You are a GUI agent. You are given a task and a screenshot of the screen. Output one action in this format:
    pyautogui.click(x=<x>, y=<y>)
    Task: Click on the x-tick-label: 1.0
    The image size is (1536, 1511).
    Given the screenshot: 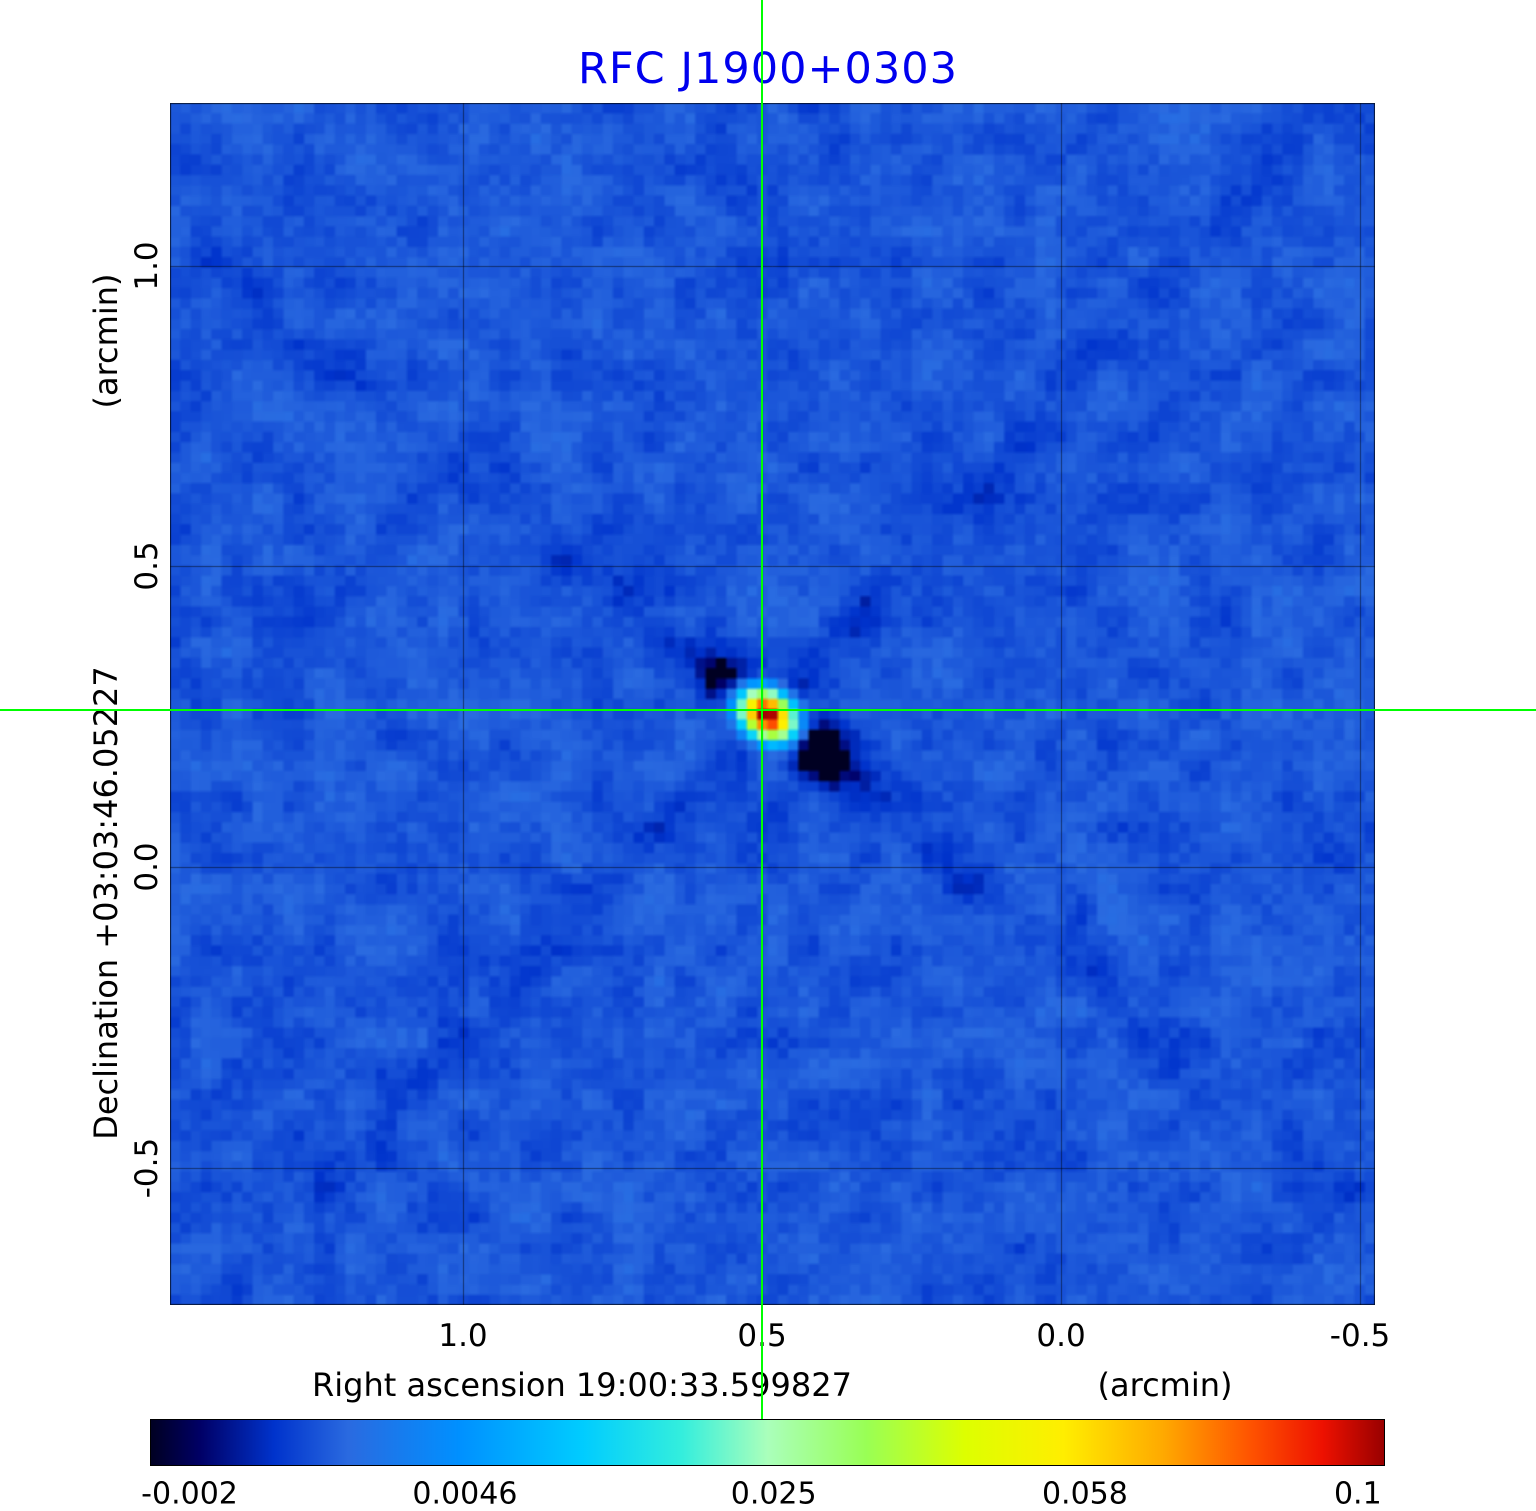 What is the action you would take?
    pyautogui.click(x=463, y=1336)
    